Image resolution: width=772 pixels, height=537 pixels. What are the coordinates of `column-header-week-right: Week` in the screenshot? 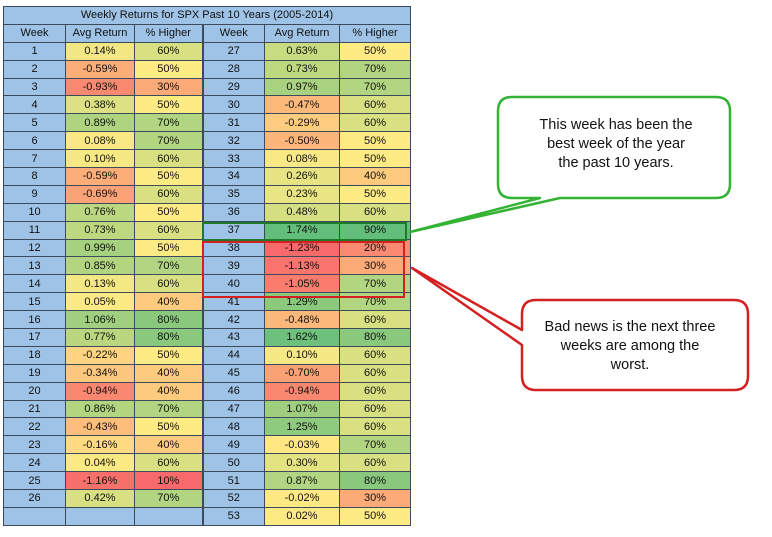 It's located at (233, 33).